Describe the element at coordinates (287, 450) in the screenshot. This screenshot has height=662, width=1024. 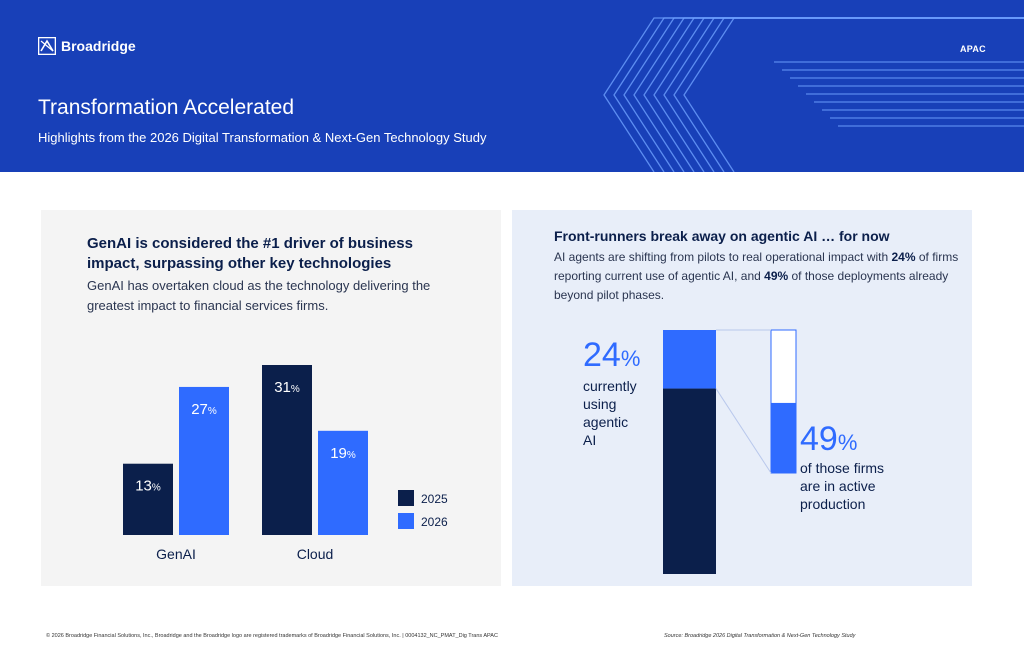
I see `bar-cloud-2025` at that location.